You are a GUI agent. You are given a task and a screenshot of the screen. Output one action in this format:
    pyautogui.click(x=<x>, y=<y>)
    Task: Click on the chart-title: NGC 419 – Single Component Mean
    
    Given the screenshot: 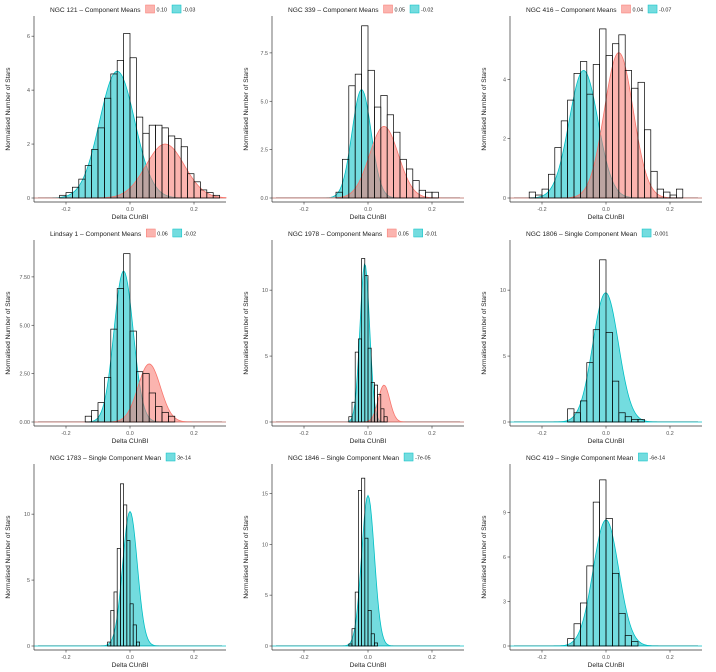 What is the action you would take?
    pyautogui.click(x=580, y=458)
    